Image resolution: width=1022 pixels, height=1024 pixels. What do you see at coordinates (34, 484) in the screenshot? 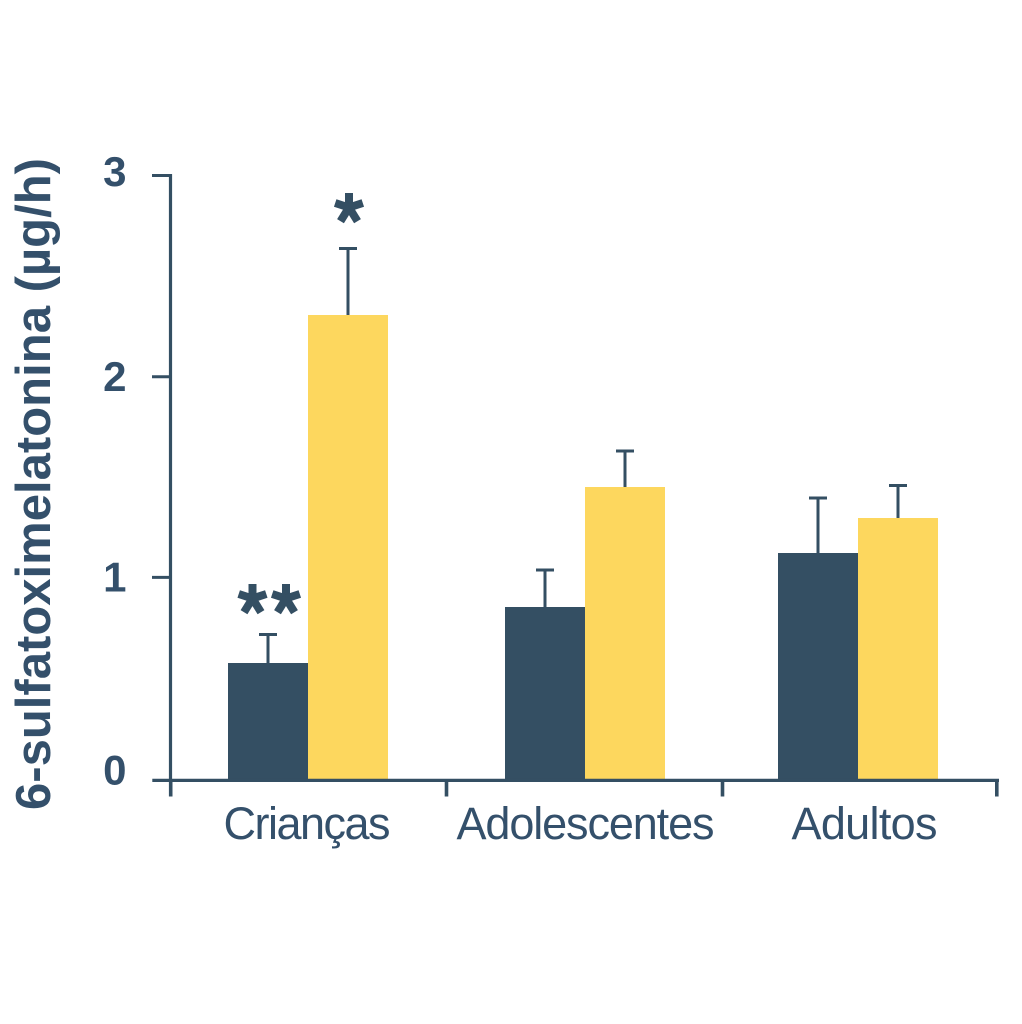
I see `svg-text: 6-sulfatoximelatonina (µg/h)` at bounding box center [34, 484].